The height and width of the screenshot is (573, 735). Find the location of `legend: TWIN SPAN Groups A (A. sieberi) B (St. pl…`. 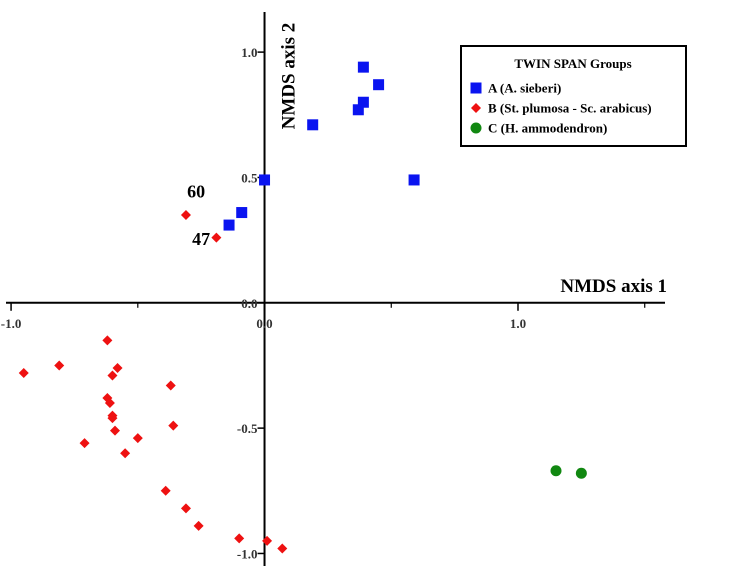

legend: TWIN SPAN Groups A (A. sieberi) B (St. pl… is located at coordinates (573, 96).